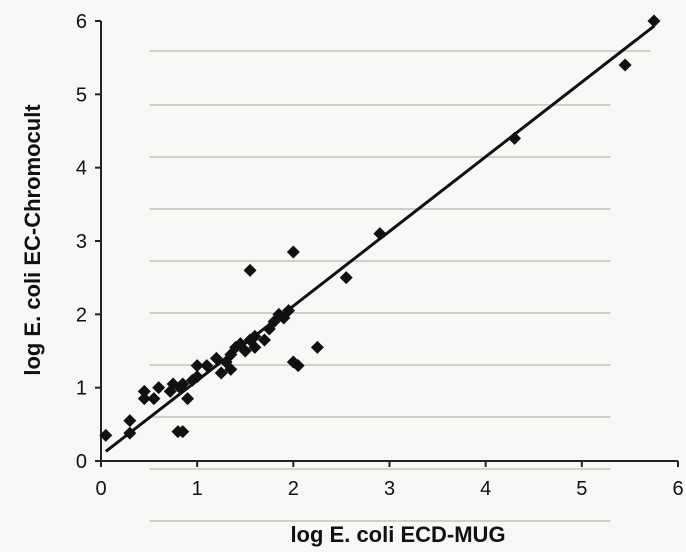 The image size is (686, 552). What do you see at coordinates (81, 22) in the screenshot?
I see `y-tick-label: 6` at bounding box center [81, 22].